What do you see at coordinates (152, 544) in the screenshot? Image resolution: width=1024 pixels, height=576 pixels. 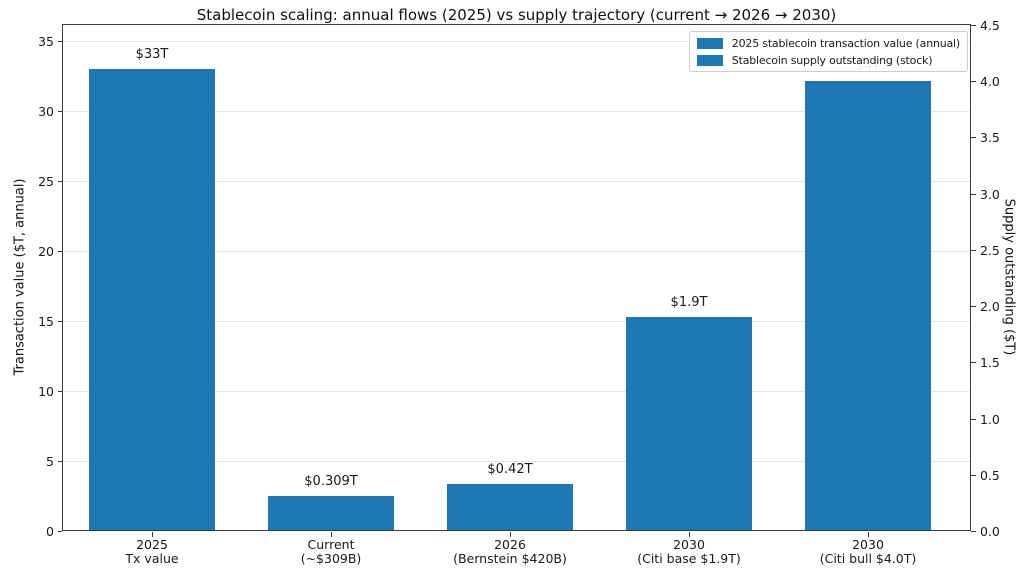 I see `x-tick-label-line1: 2025` at bounding box center [152, 544].